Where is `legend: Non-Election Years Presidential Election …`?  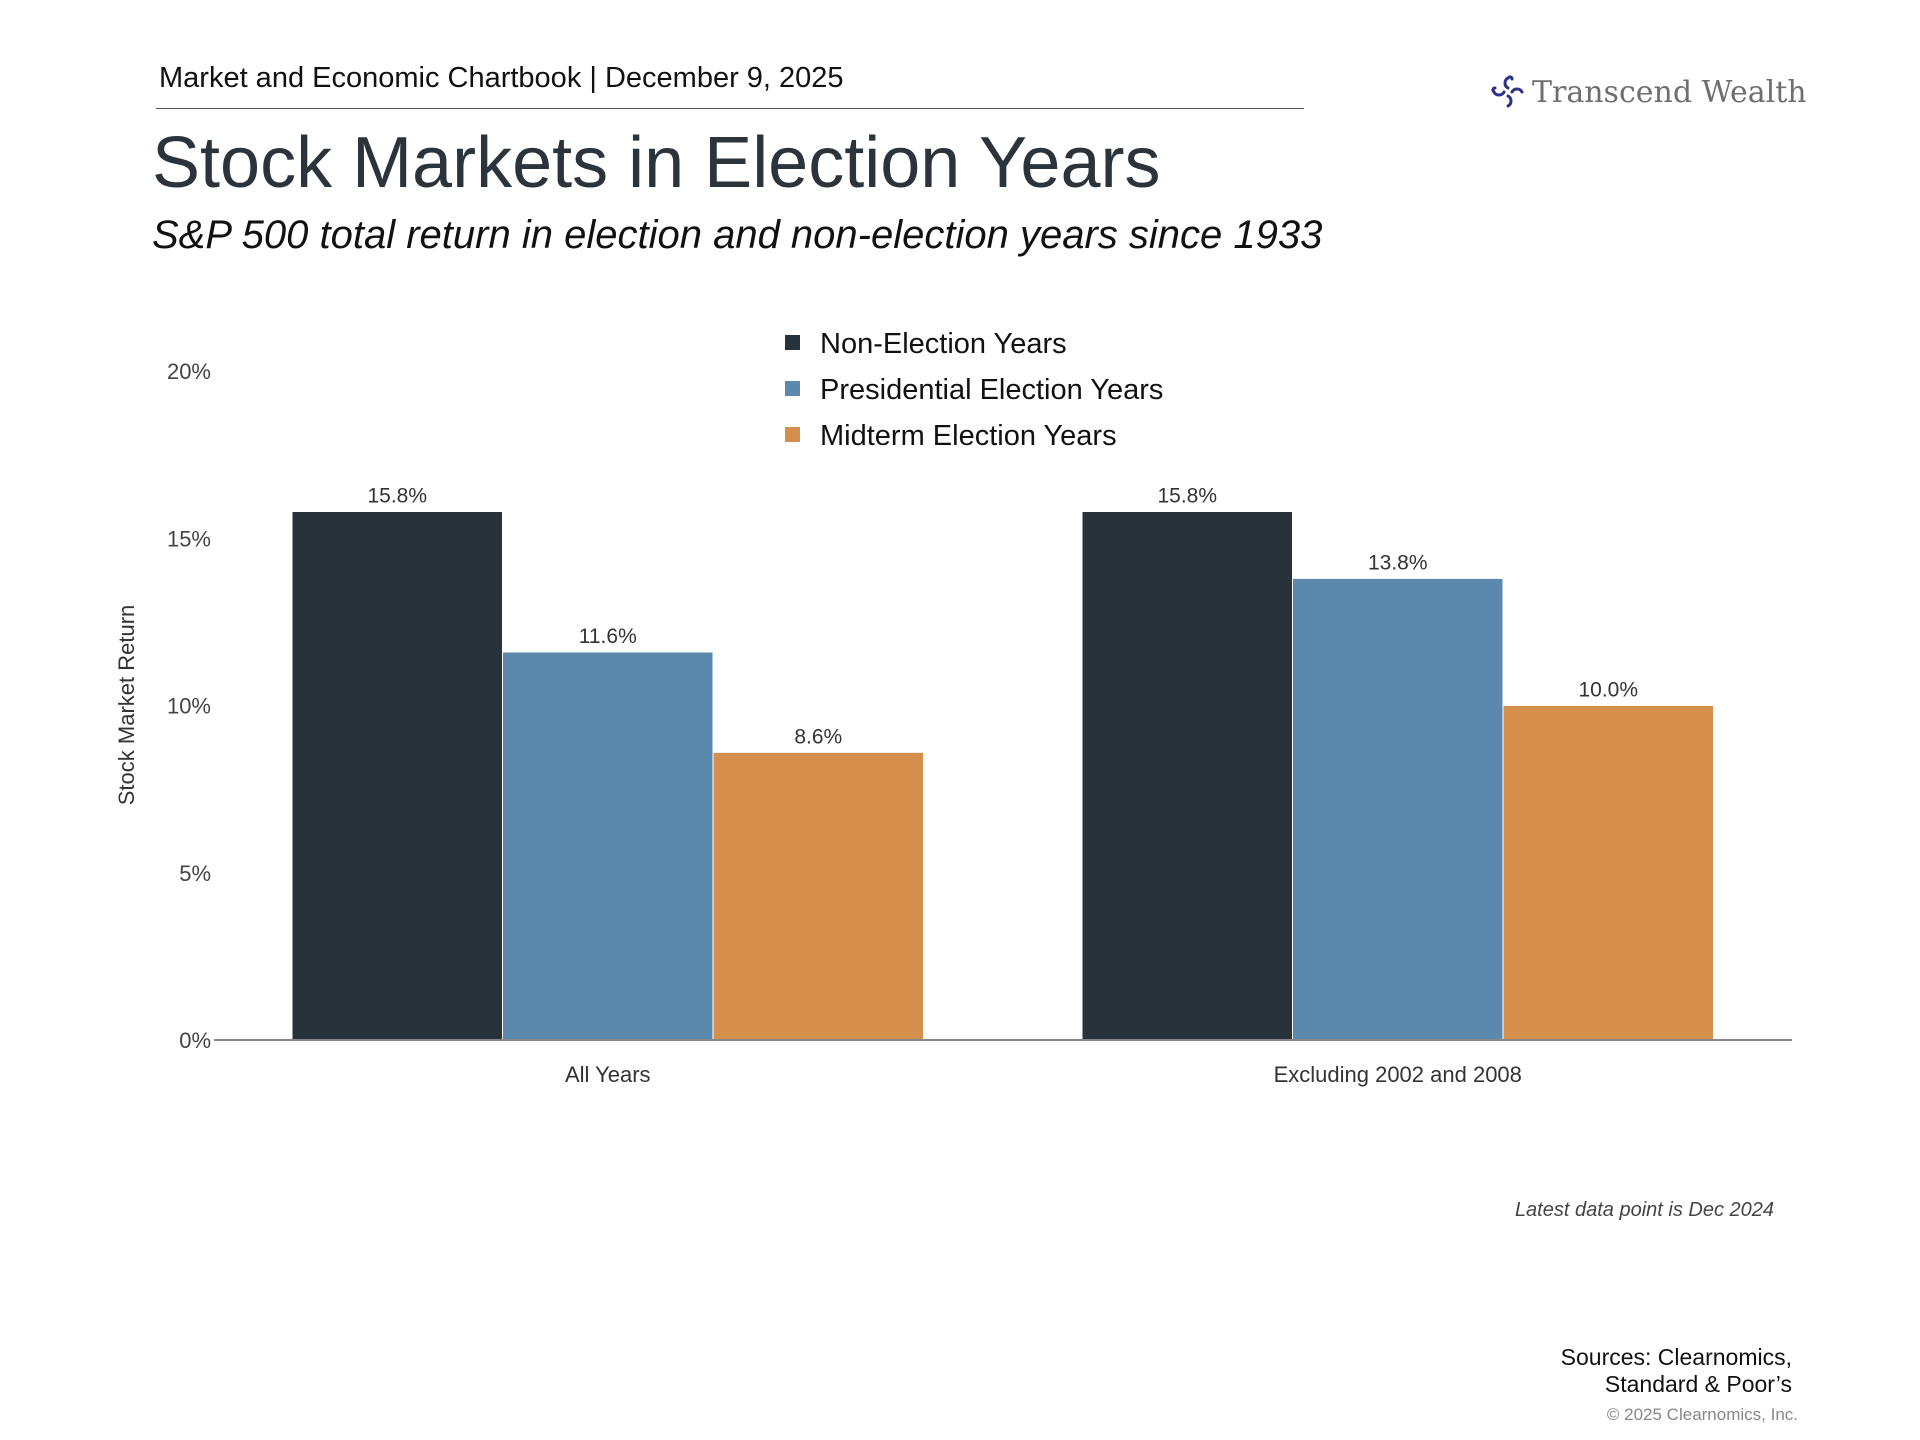 legend: Non-Election Years Presidential Election … is located at coordinates (974, 390).